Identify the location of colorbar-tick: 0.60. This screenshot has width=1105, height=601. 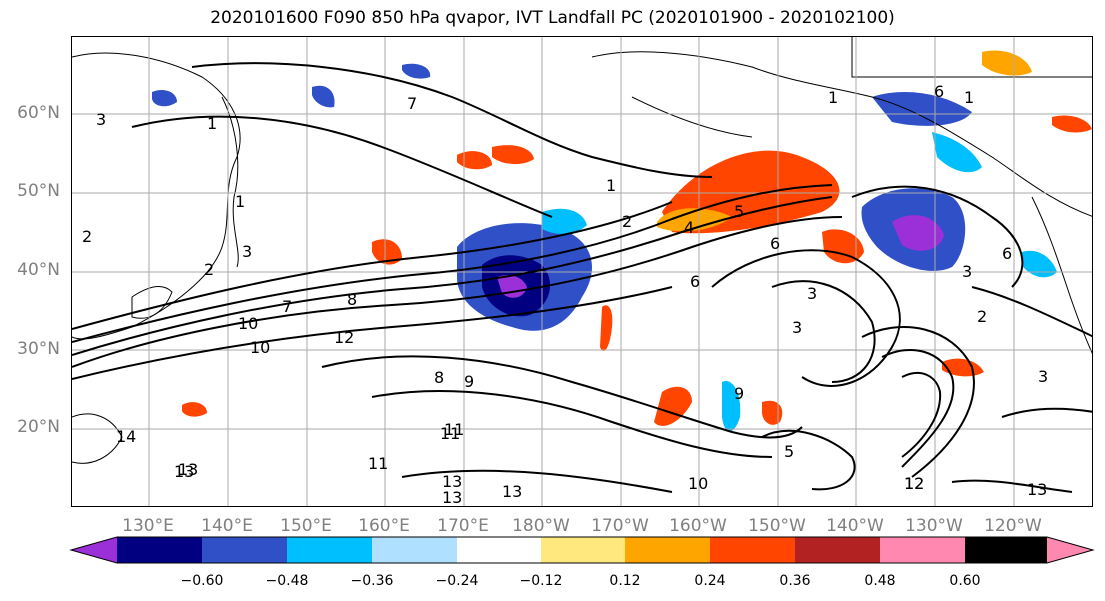
(965, 581).